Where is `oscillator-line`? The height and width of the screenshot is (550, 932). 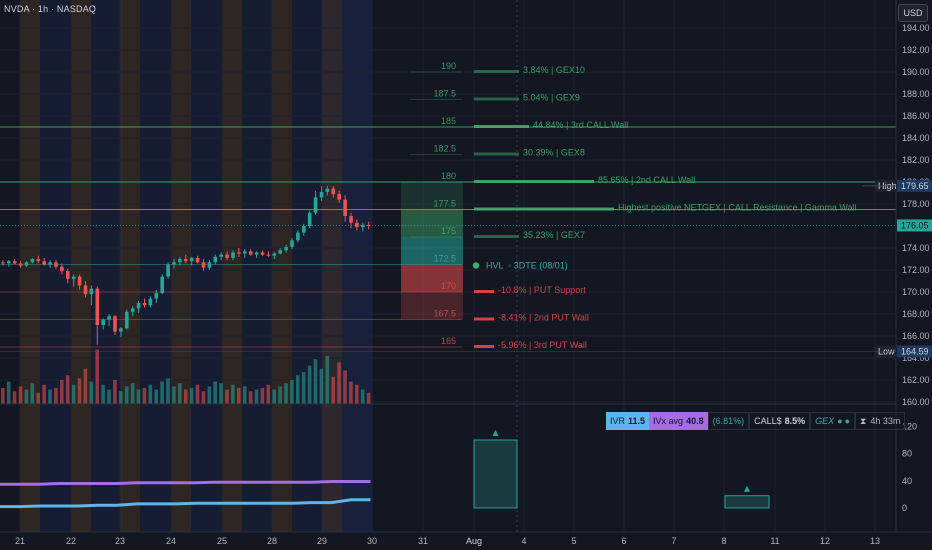
oscillator-line is located at coordinates (185, 483).